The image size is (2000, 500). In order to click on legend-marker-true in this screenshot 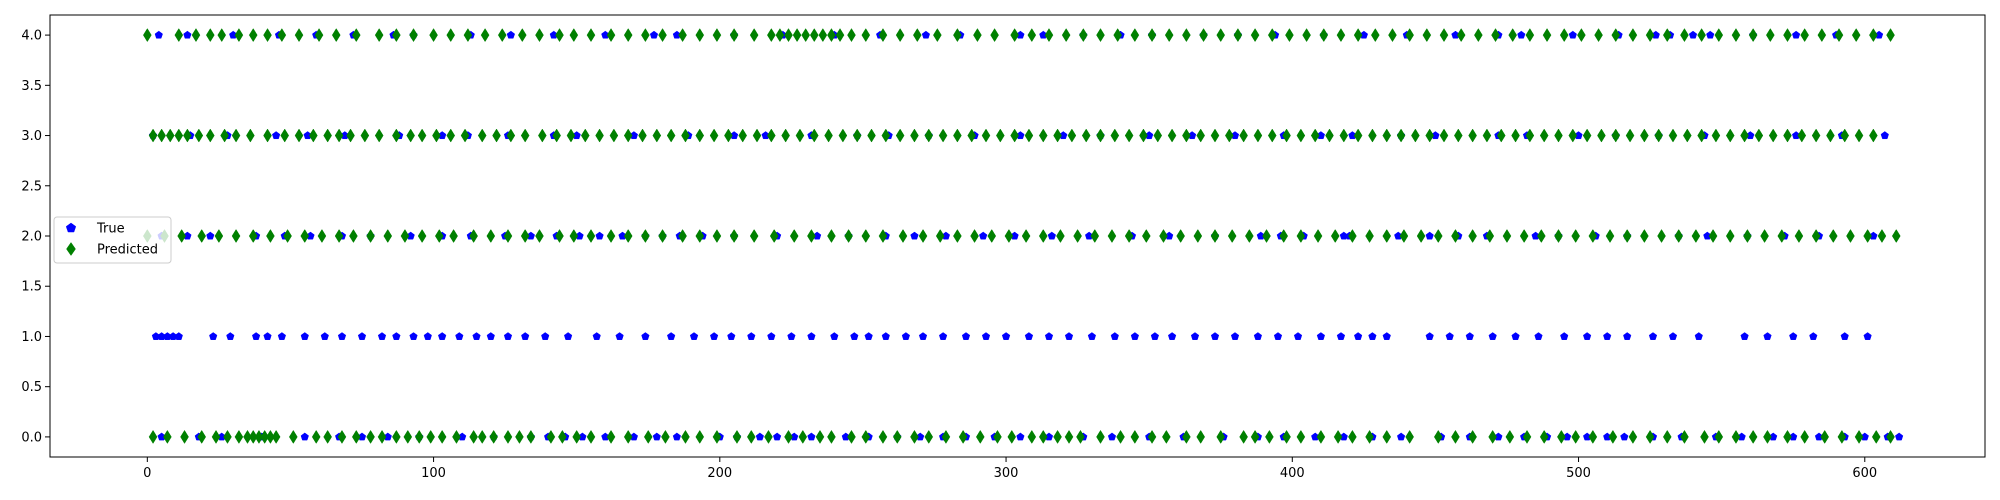, I will do `click(71, 227)`.